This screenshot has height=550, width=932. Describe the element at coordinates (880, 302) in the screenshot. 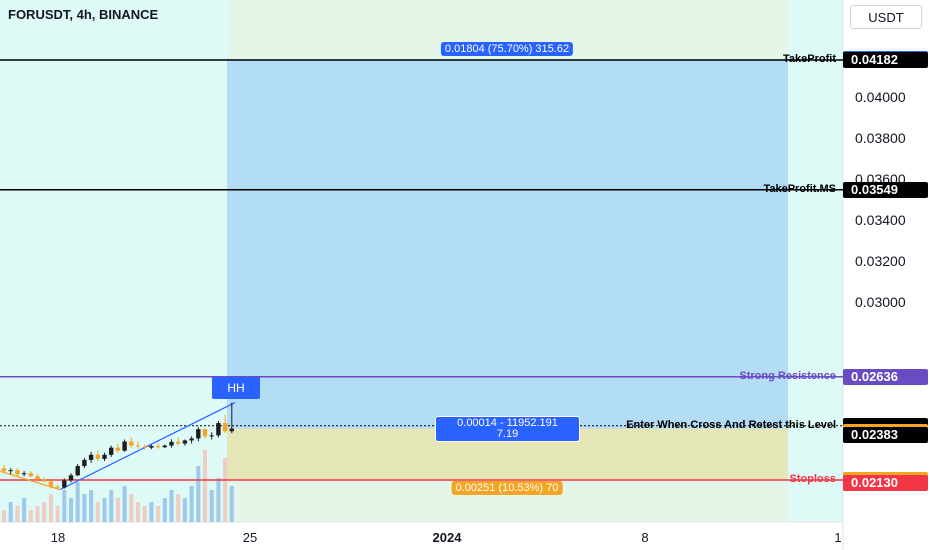

I see `y-tick-label: 0.03000` at that location.